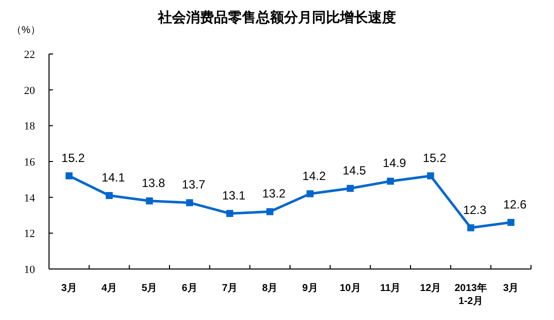 The image size is (554, 320). Describe the element at coordinates (314, 175) in the screenshot. I see `data-label: 14.2` at that location.